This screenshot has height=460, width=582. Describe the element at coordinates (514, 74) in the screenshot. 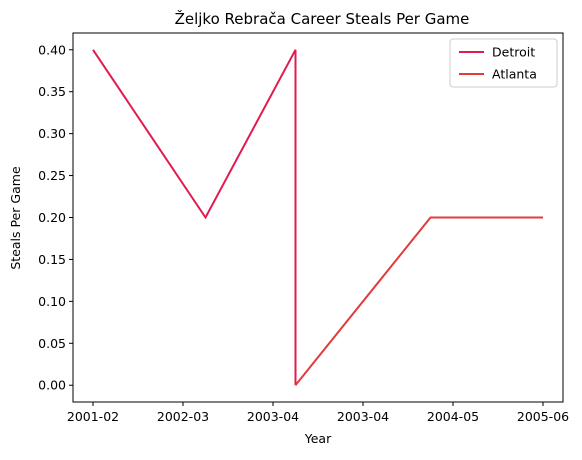

I see `legend-label: Atlanta` at that location.